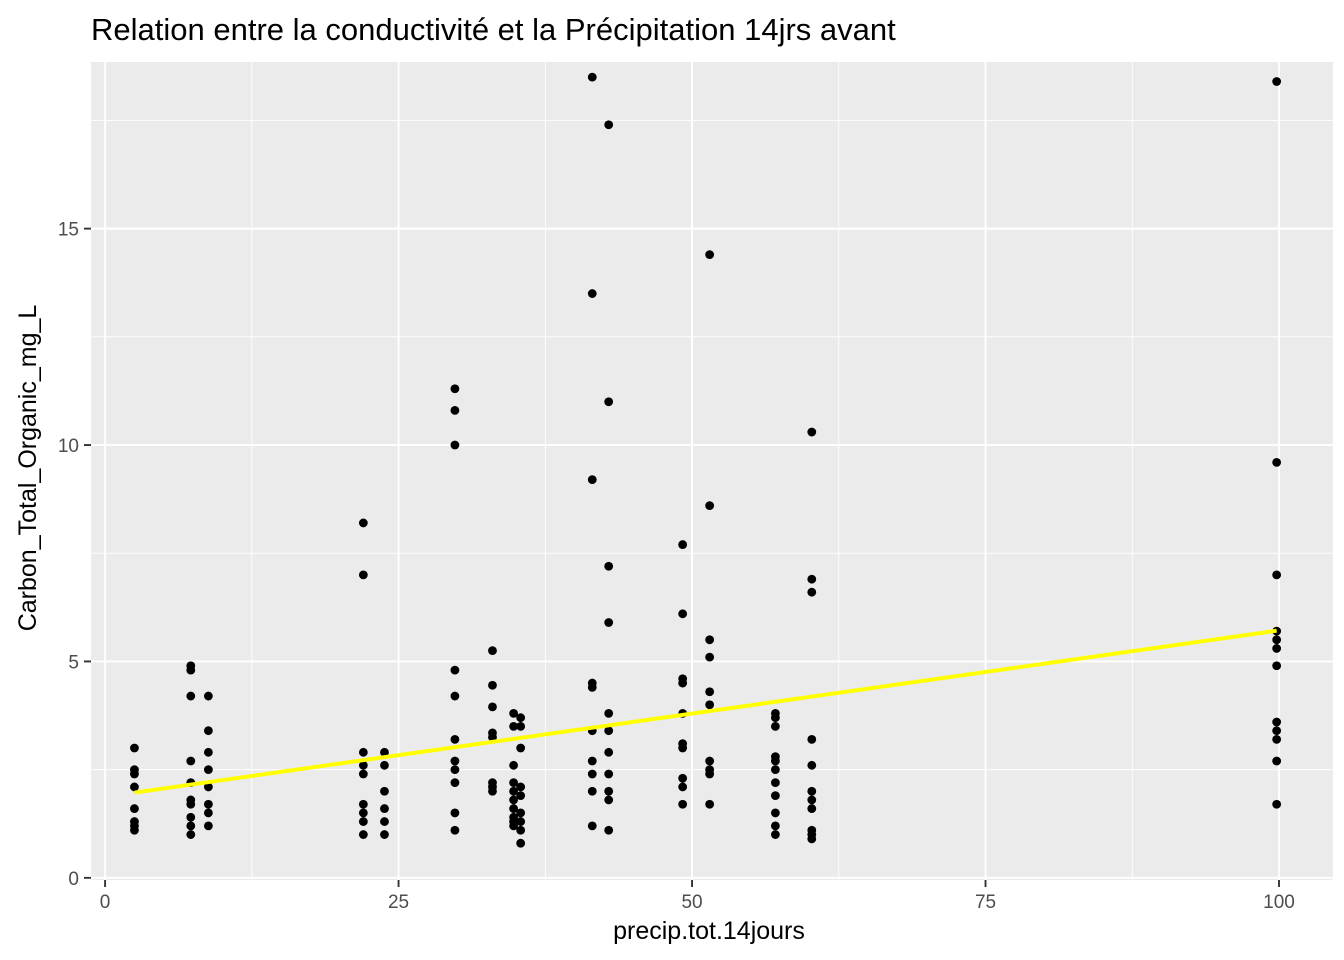  I want to click on y-axis-title: Carbon_Total_Organic_mg_L, so click(28, 468).